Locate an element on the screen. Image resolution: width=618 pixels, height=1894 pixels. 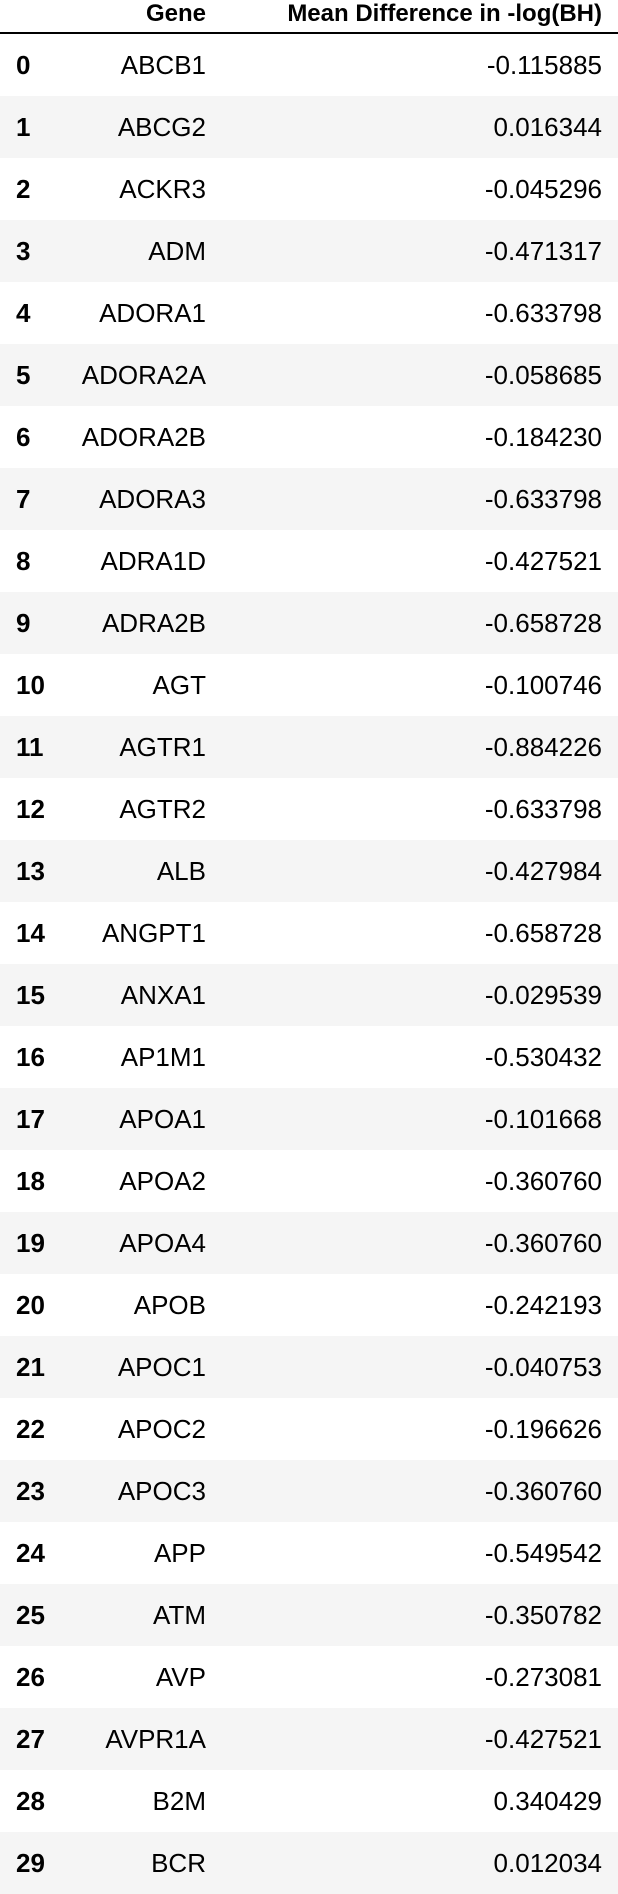
row-index: 10 is located at coordinates (30, 685).